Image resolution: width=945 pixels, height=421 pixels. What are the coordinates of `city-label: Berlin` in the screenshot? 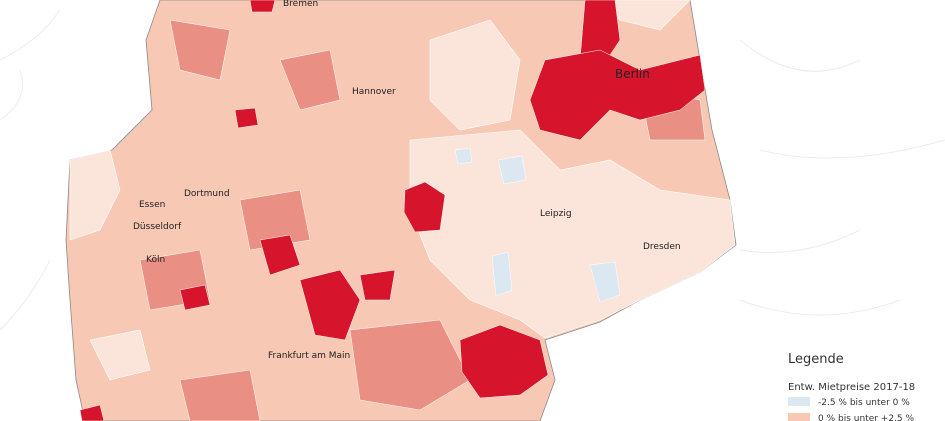 It's located at (632, 74).